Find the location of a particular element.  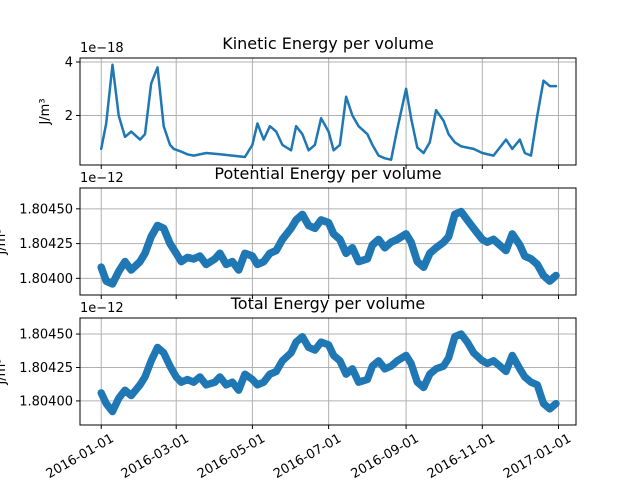

y-axis-label: J/m³ is located at coordinates (4, 371).